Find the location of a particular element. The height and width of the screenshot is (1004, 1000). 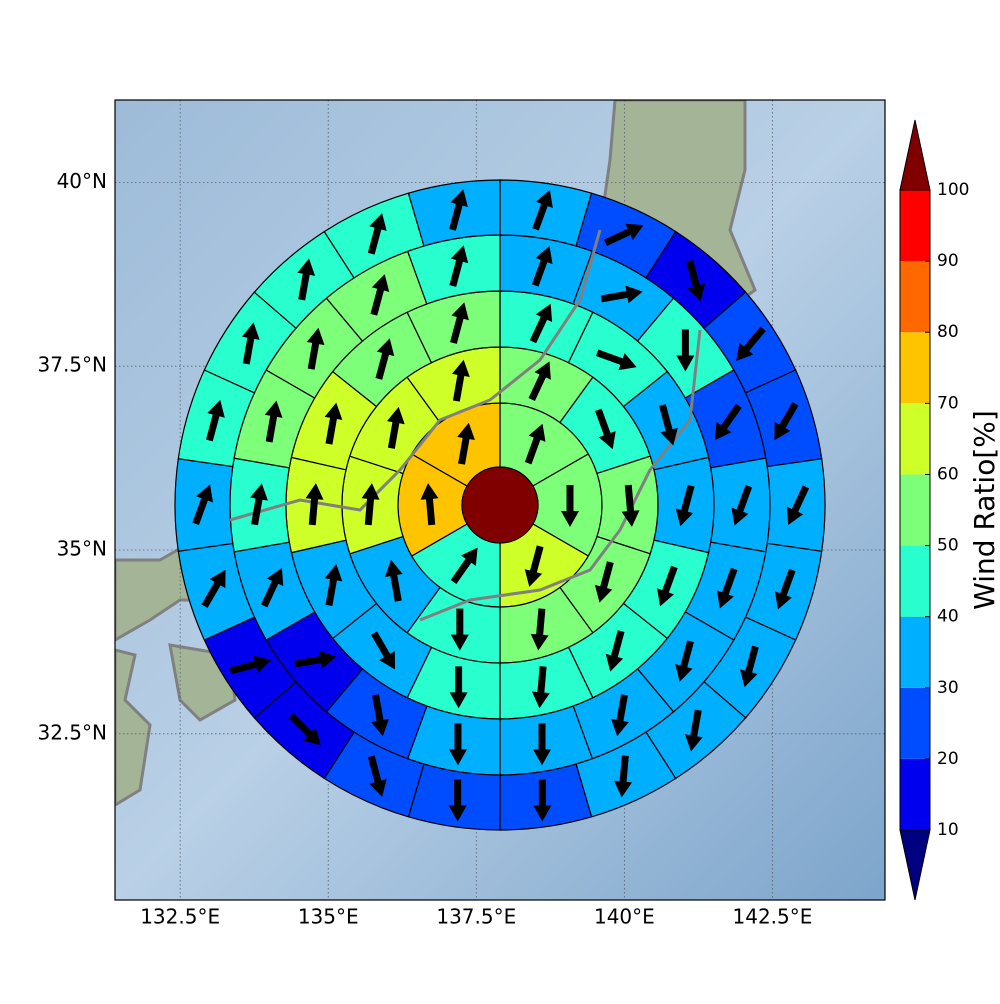

y-tick-label: 37.5°N is located at coordinates (73, 365).